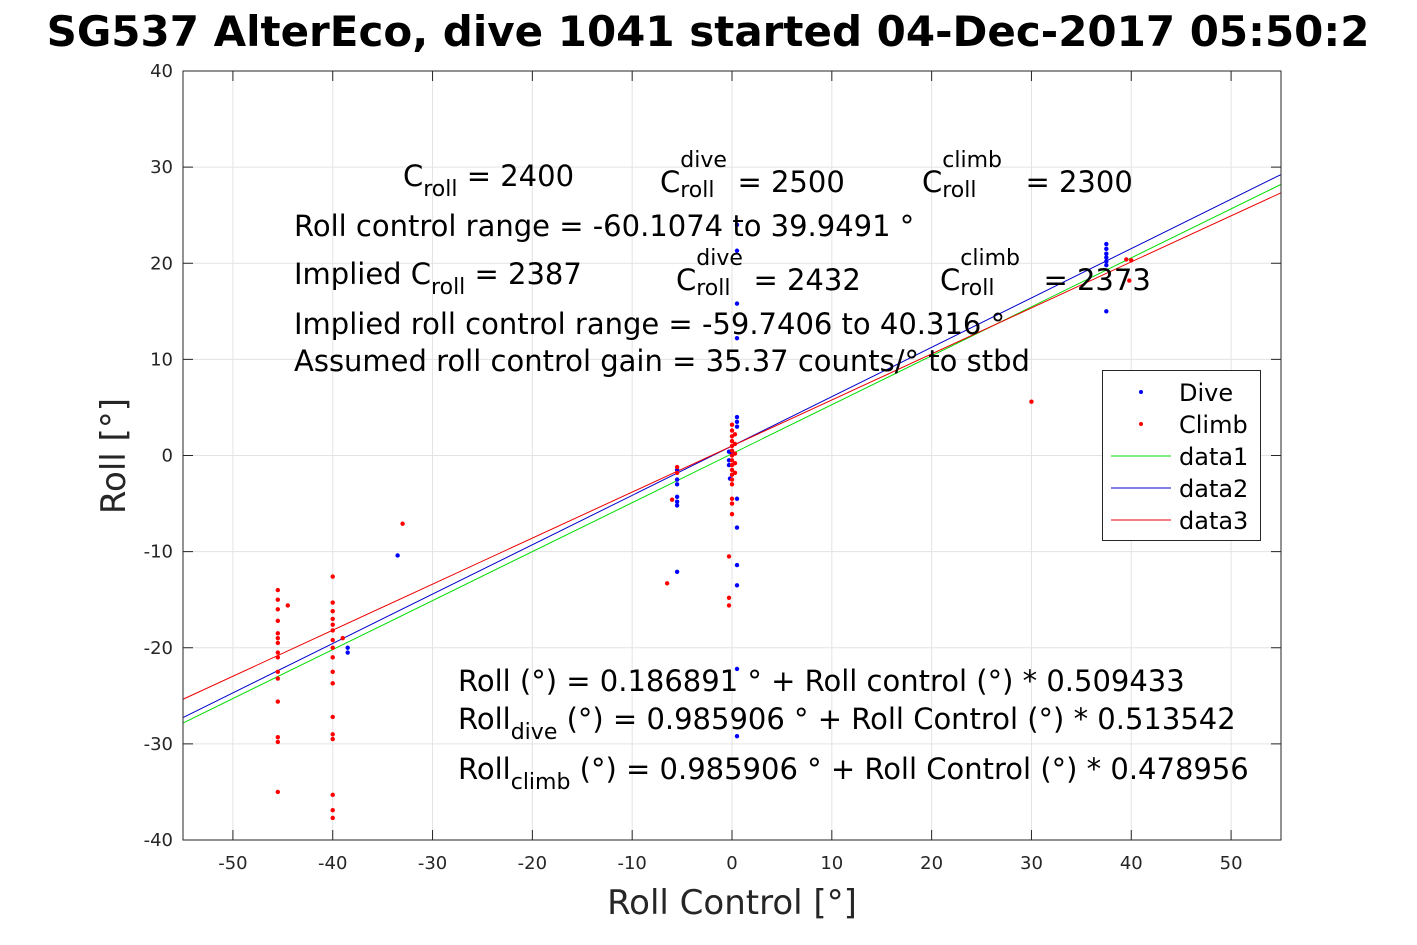 This screenshot has height=945, width=1417. Describe the element at coordinates (540, 782) in the screenshot. I see `fit-climb-sub: climb` at that location.